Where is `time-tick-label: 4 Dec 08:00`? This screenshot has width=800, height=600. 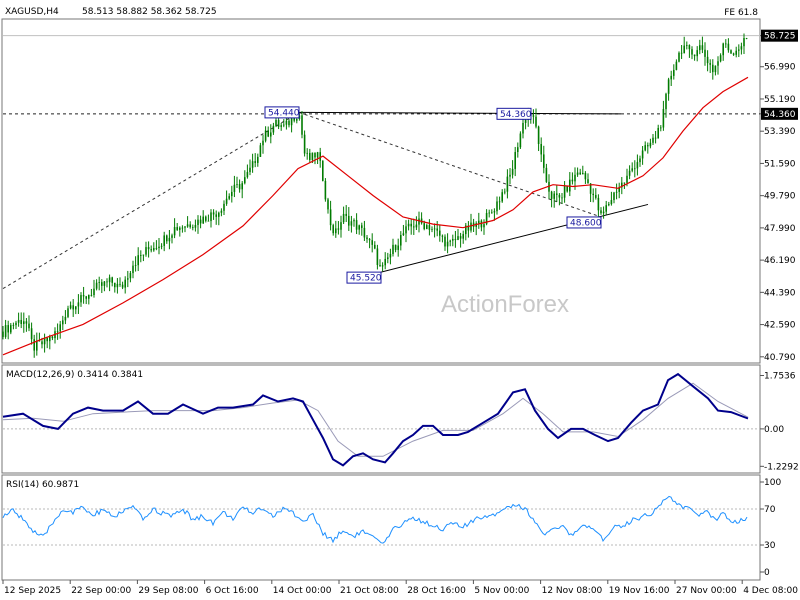
time-tick-label: 4 Dec 08:00 is located at coordinates (770, 591).